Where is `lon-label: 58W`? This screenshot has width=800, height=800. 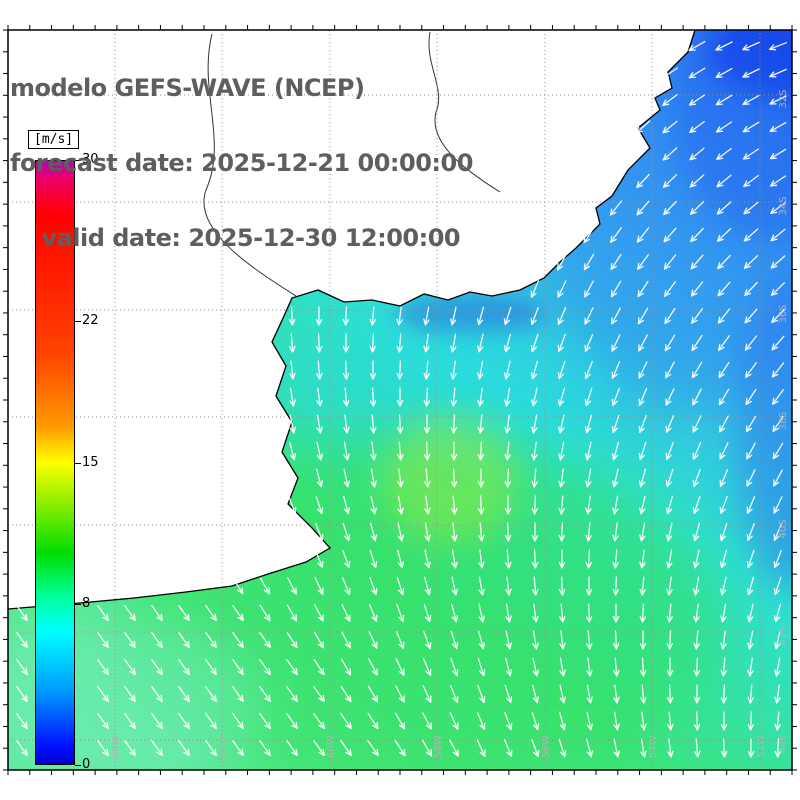
lon-label: 58W is located at coordinates (438, 746).